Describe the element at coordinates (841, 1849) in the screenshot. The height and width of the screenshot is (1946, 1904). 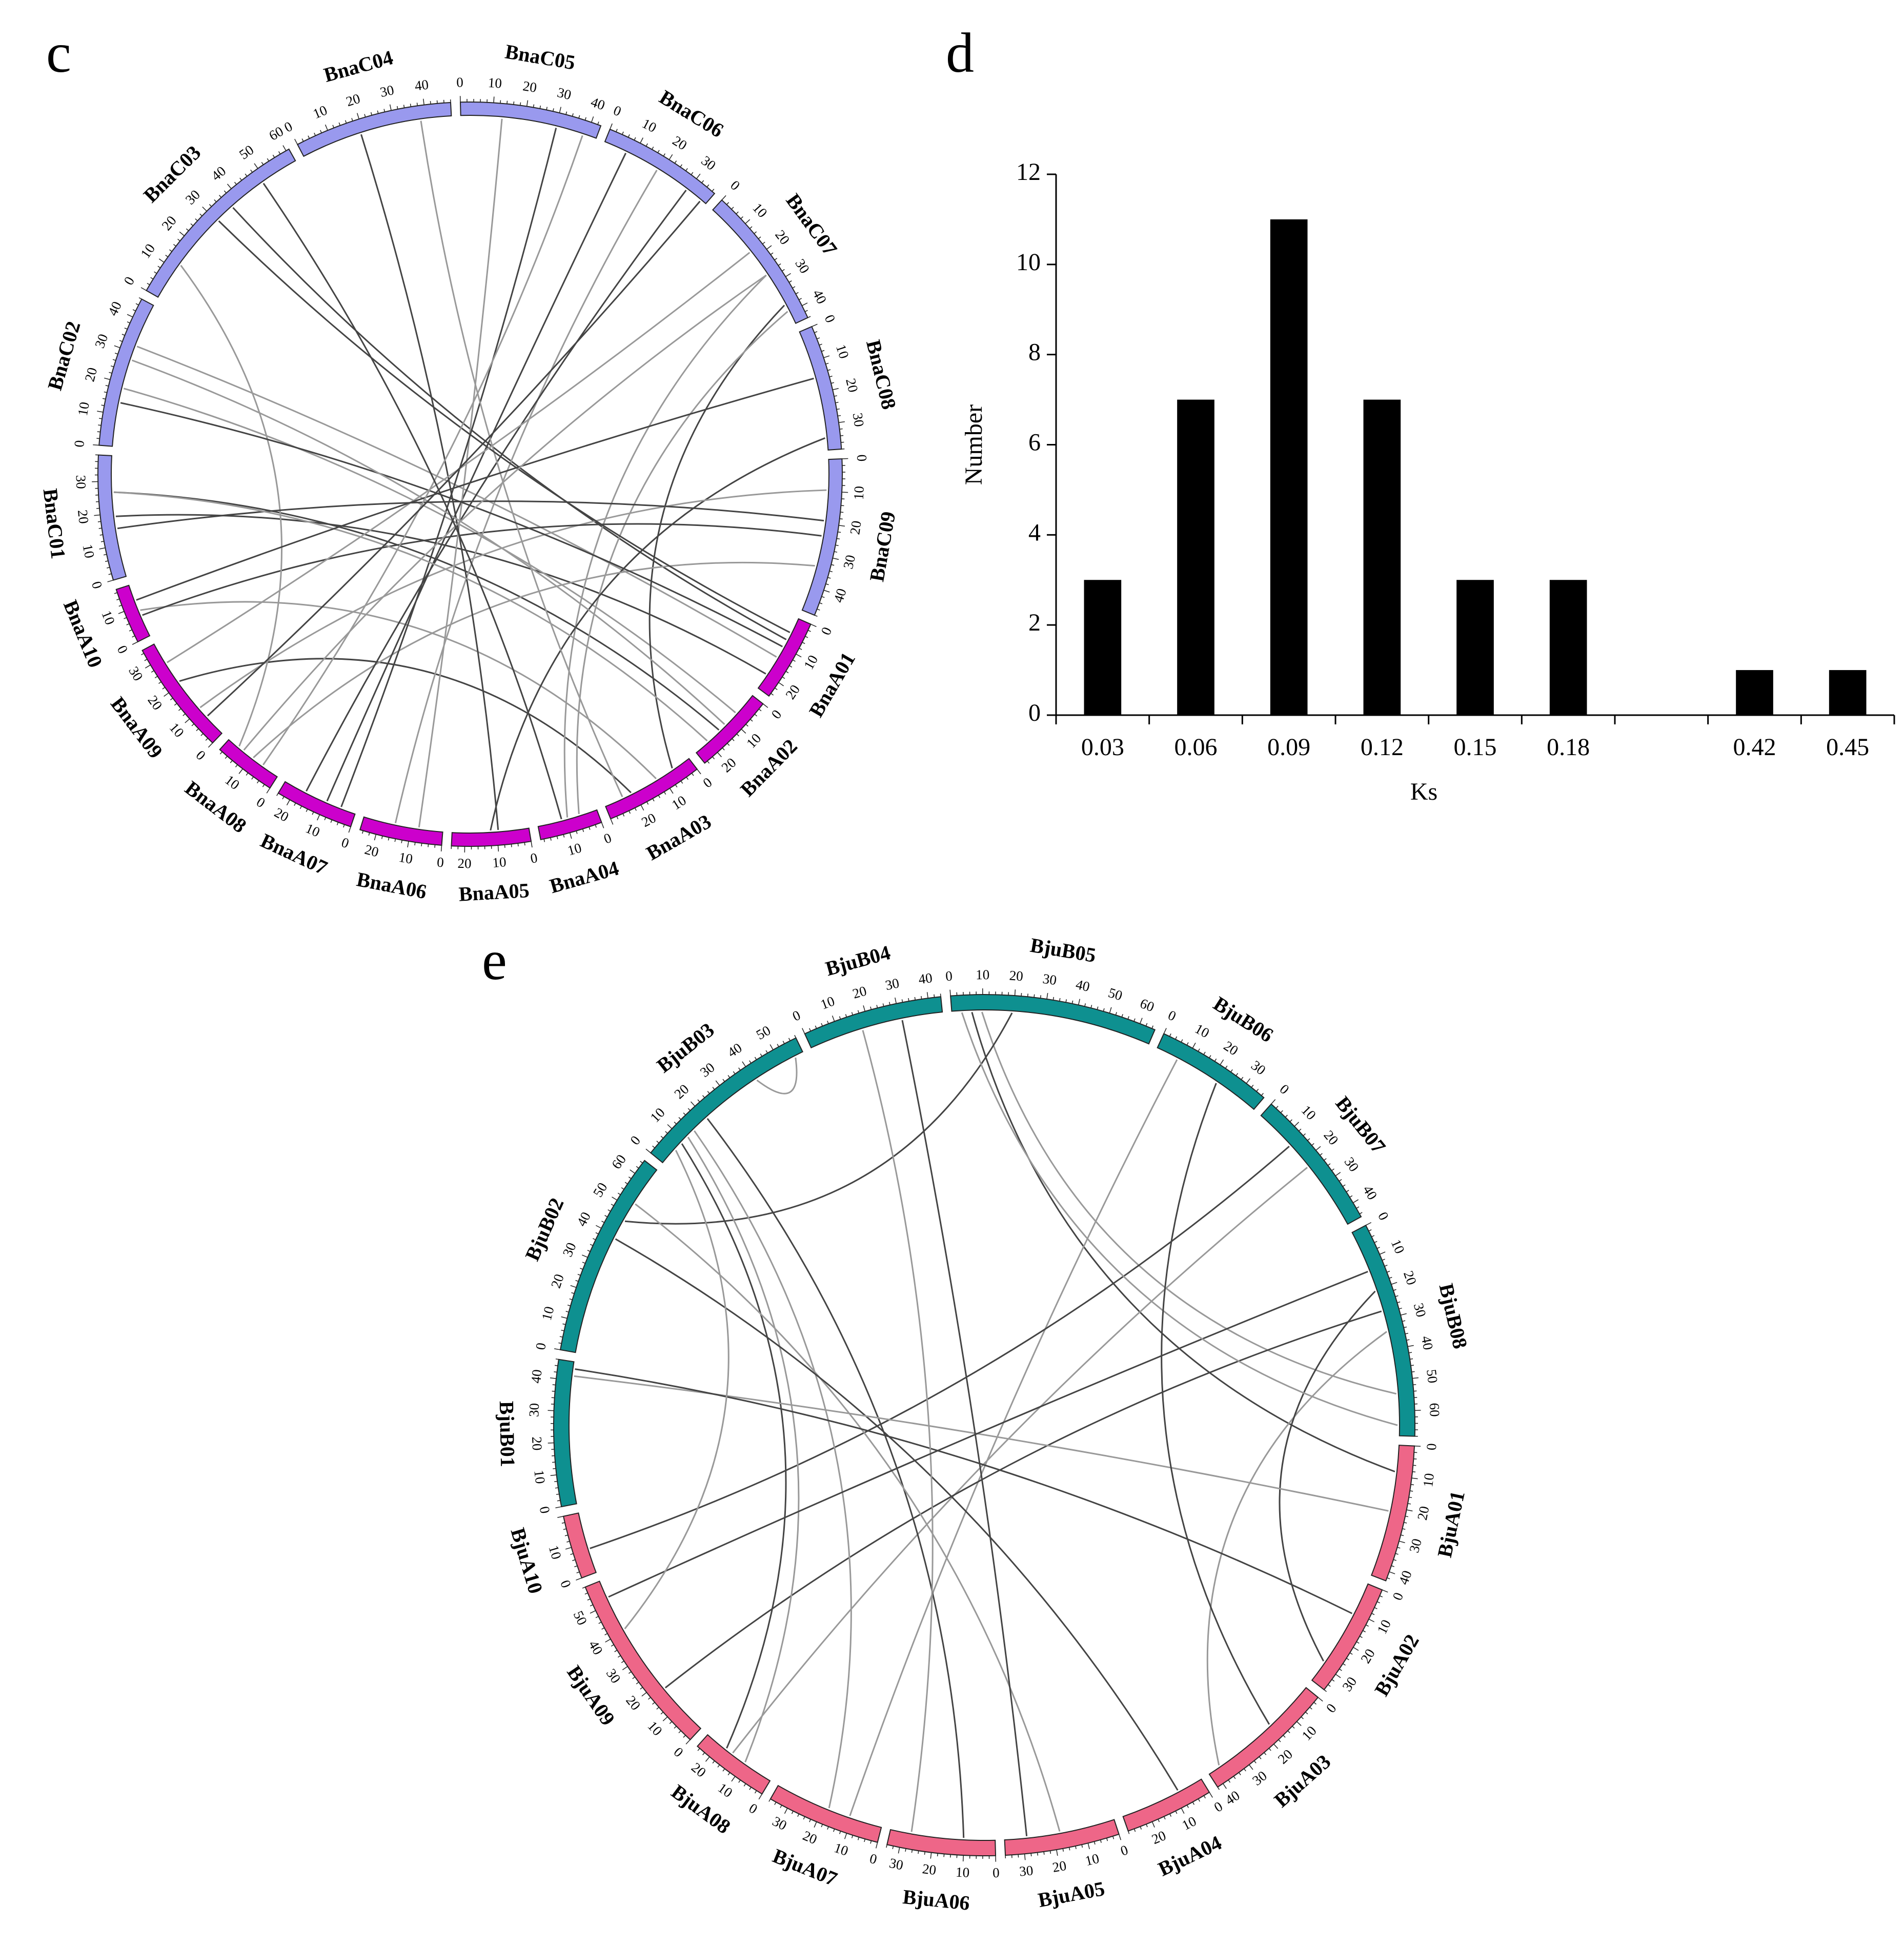
I see `tick-label-bjua07: 10` at that location.